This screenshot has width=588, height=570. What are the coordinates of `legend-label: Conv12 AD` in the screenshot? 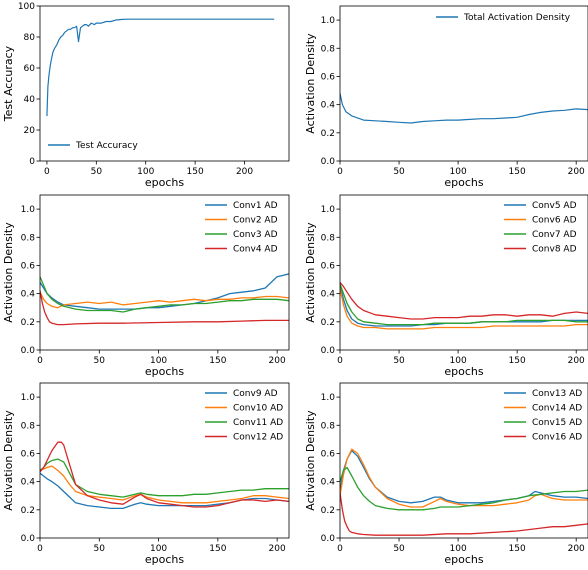 It's located at (258, 438).